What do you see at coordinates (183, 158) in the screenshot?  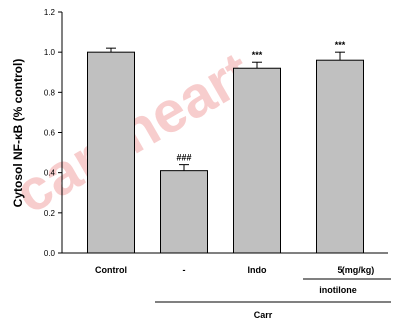 I see `significance-label: ###` at bounding box center [183, 158].